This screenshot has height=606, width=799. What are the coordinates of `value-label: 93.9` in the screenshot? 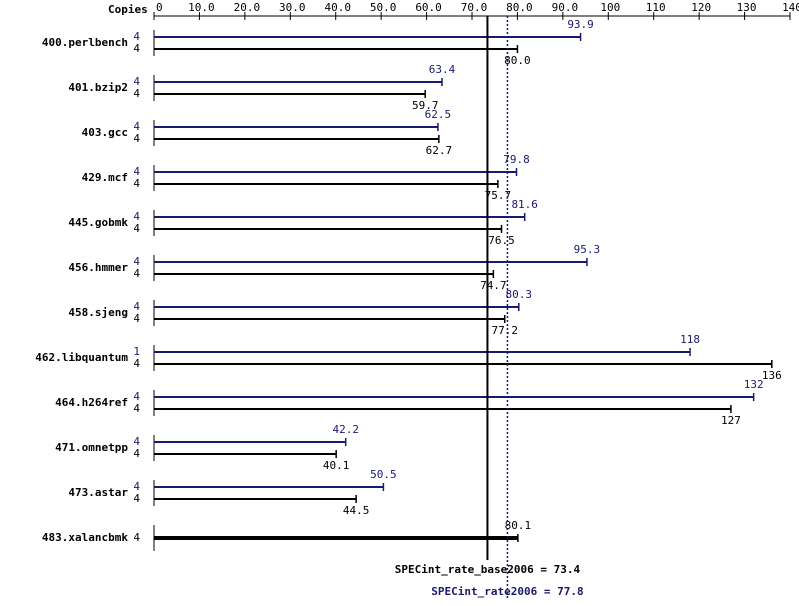 It's located at (580, 24).